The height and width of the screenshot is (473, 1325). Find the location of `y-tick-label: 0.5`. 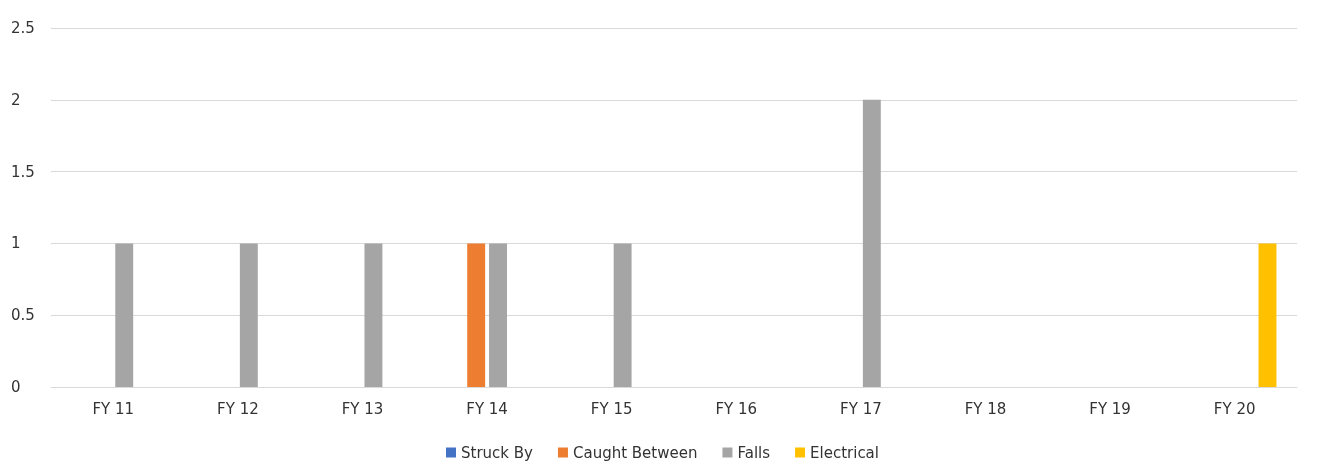

y-tick-label: 0.5 is located at coordinates (23, 315).